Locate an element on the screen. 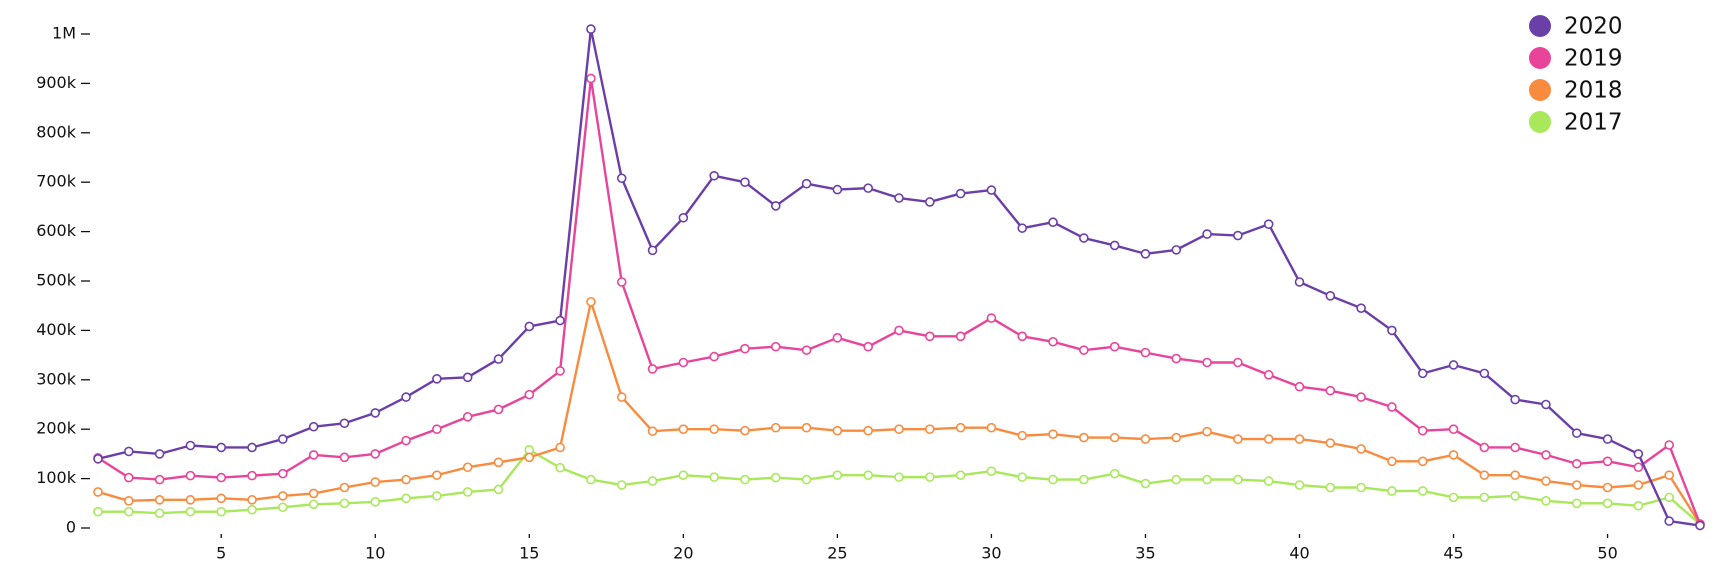 Image resolution: width=1724 pixels, height=584 pixels. x-tick-label: 40 is located at coordinates (1299, 553).